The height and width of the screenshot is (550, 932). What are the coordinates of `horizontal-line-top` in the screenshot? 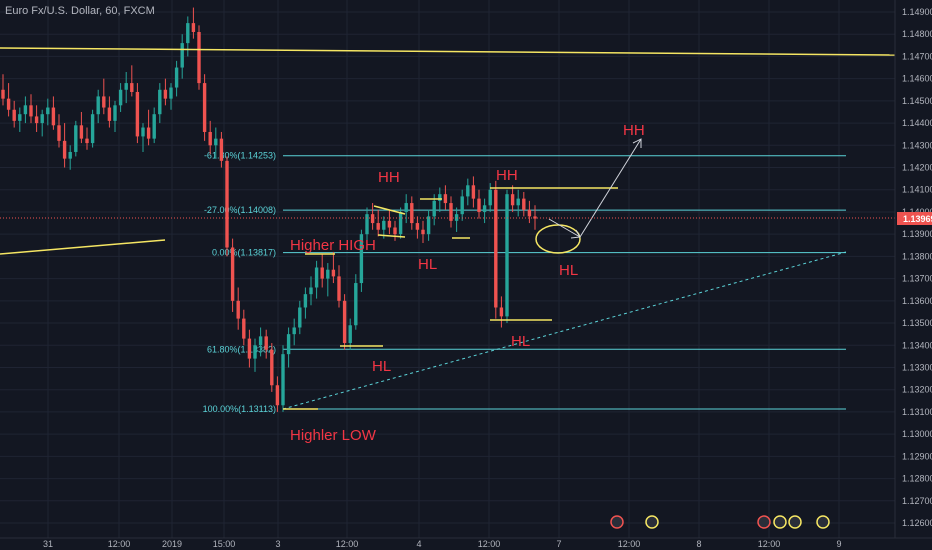 It's located at (448, 51).